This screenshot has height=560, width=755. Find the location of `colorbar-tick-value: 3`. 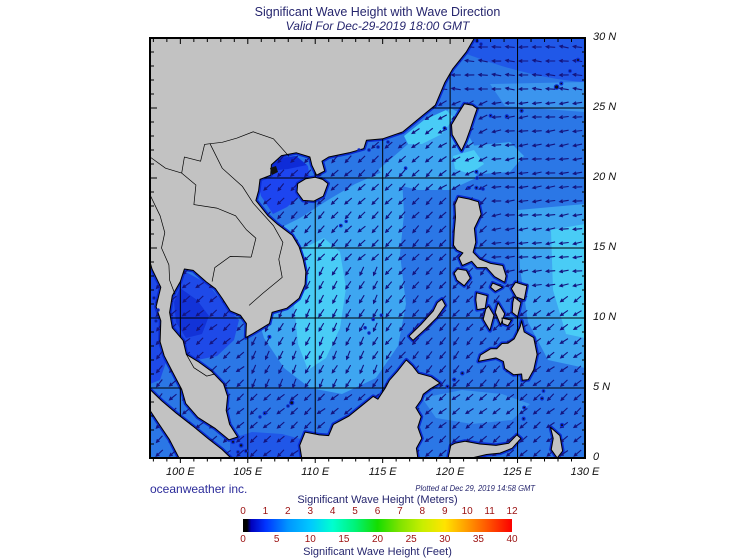

colorbar-tick-value: 3 is located at coordinates (310, 511).